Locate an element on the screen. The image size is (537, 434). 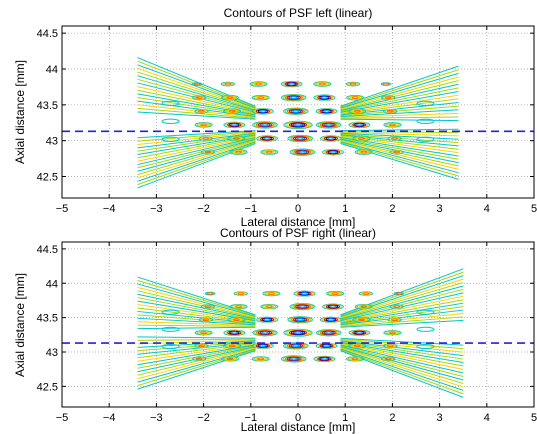
y-axis-label: Axial distance [mm] is located at coordinates (20, 325).